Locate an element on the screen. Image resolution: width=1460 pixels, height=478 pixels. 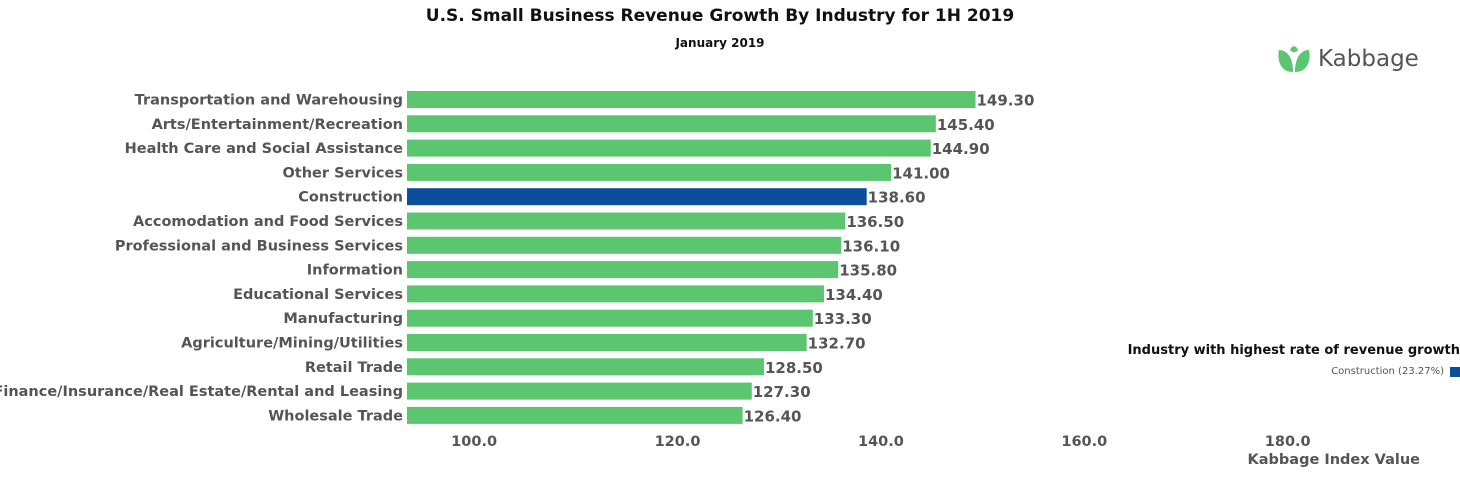
category-label: Manufacturing is located at coordinates (343, 319).